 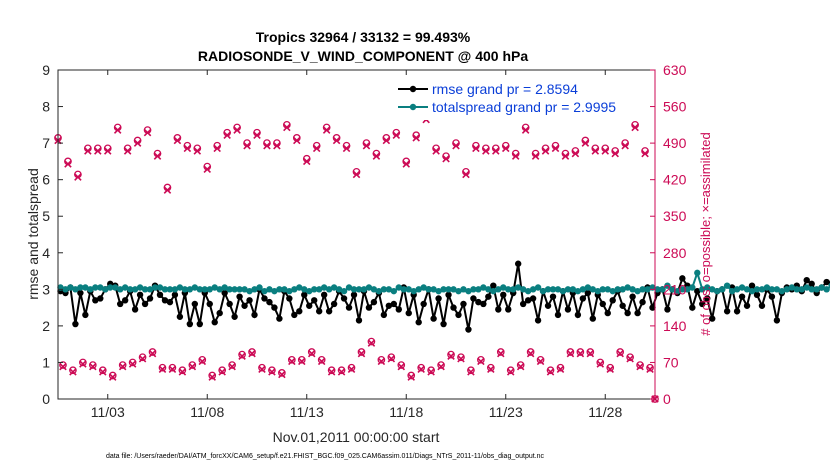 I want to click on y-right-tick-label: 490, so click(x=675, y=143).